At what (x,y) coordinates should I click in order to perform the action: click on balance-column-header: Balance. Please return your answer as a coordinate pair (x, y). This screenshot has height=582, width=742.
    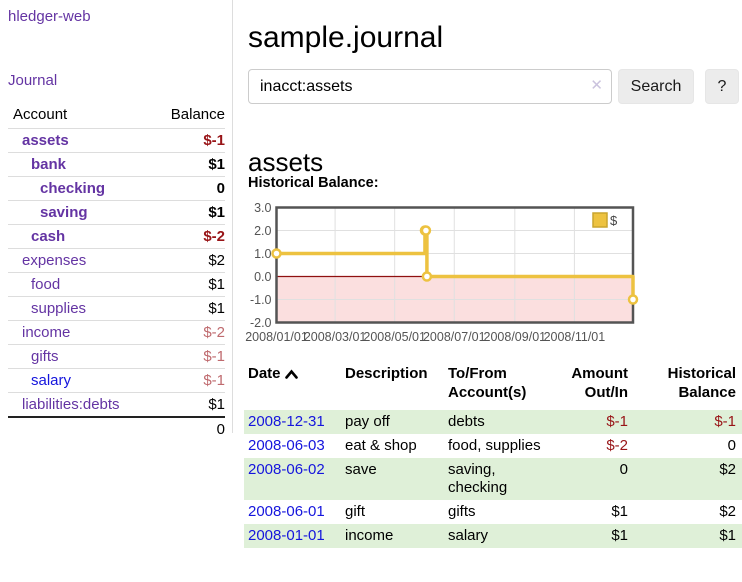
    Looking at the image, I should click on (187, 116).